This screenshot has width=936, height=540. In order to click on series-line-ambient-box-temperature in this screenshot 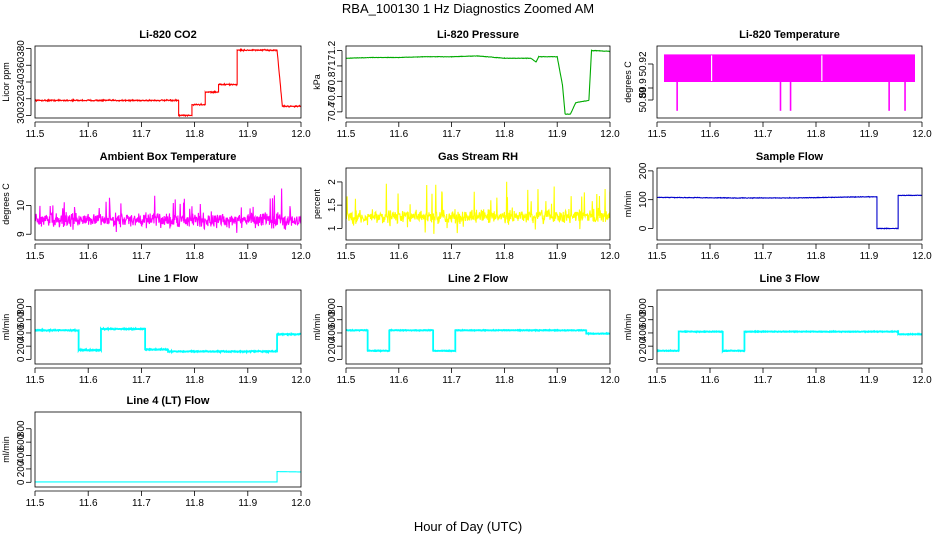, I will do `click(168, 210)`.